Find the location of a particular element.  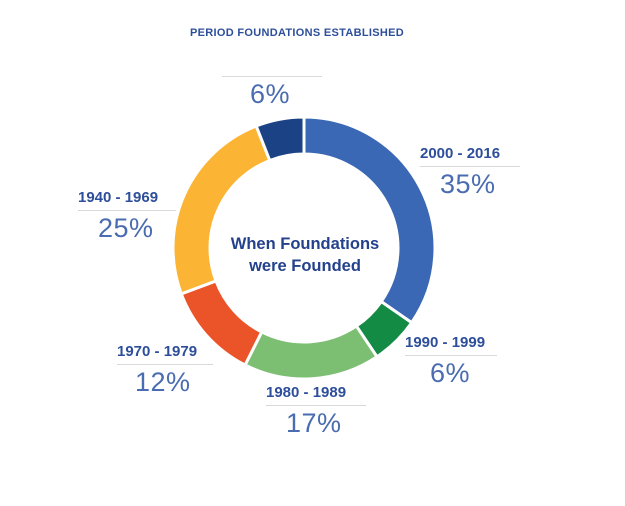

center-label-line-1: When Foundations is located at coordinates (305, 244).